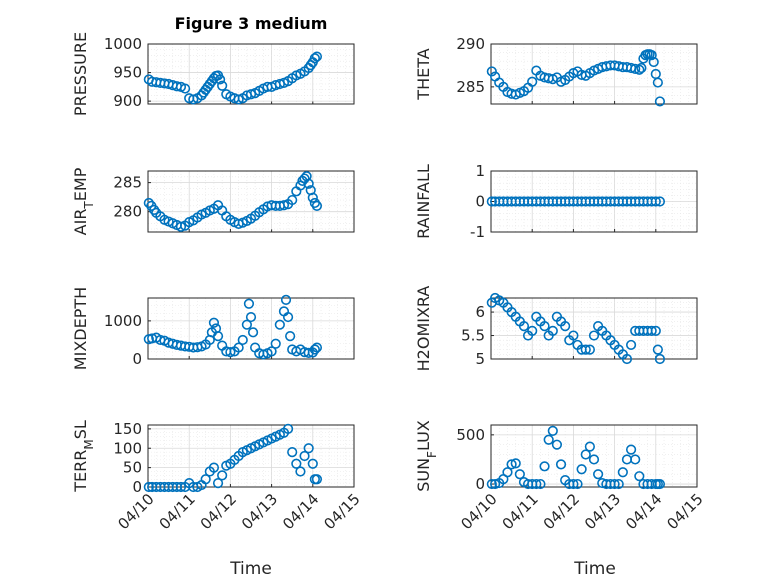  Describe the element at coordinates (594, 569) in the screenshot. I see `x-axis-label-right: Time` at that location.